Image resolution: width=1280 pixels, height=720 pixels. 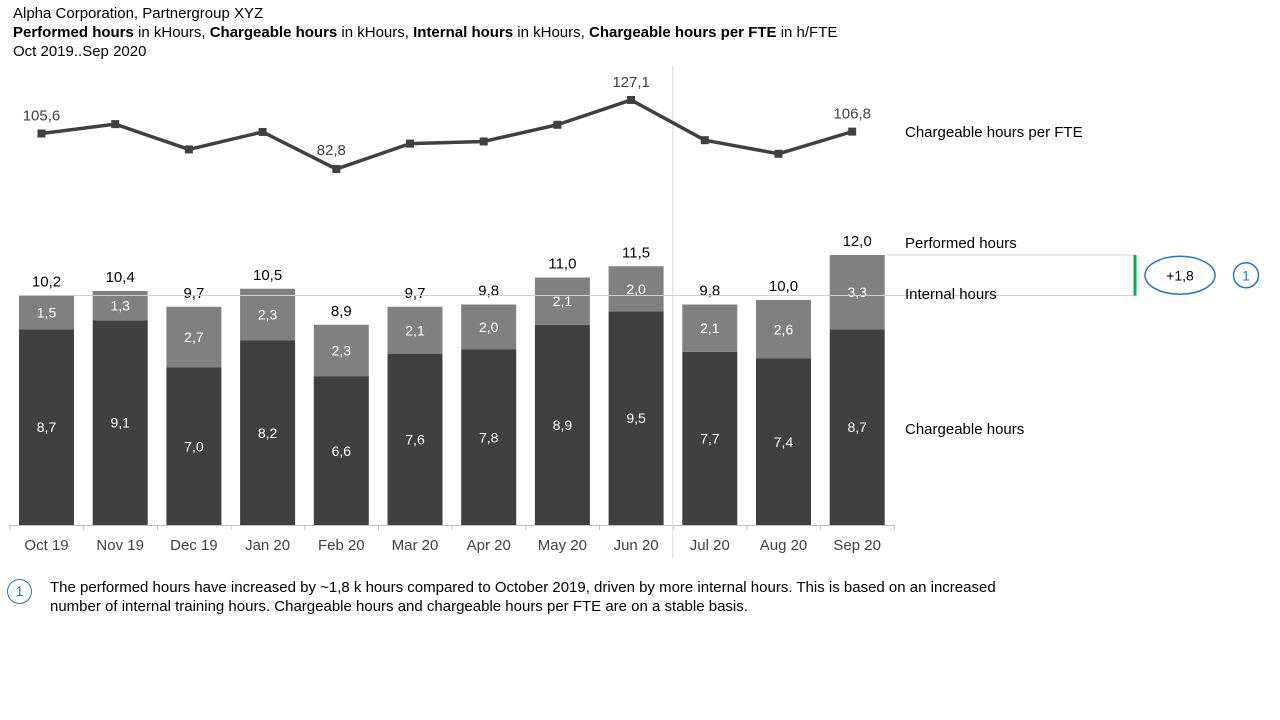 I want to click on internal-value-label-0: 1,5, so click(x=47, y=312).